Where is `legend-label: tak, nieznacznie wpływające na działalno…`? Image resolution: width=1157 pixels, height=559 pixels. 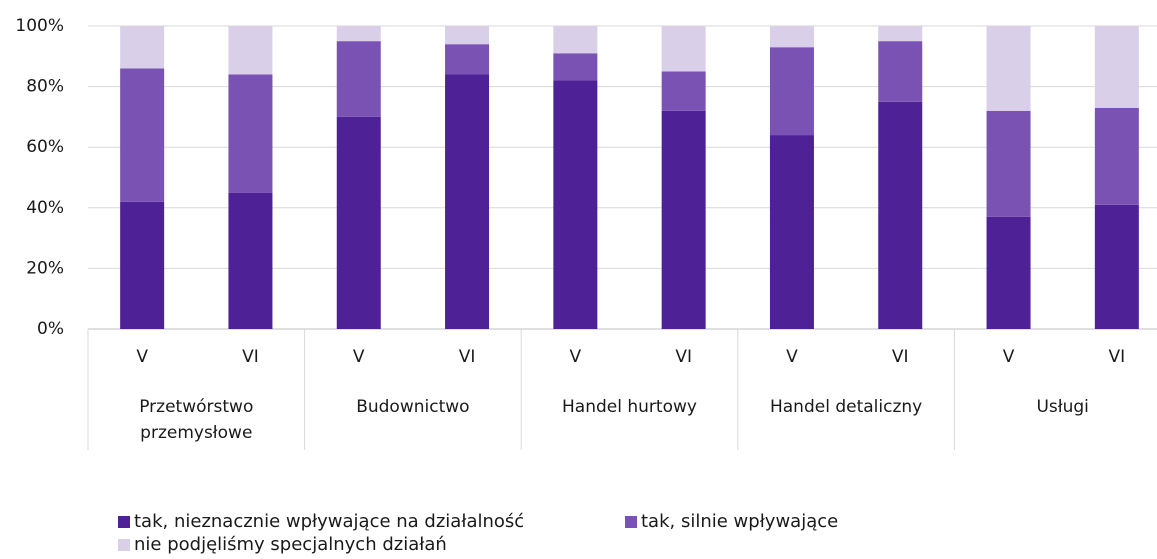
legend-label: tak, nieznacznie wpływające na działalno… is located at coordinates (329, 521).